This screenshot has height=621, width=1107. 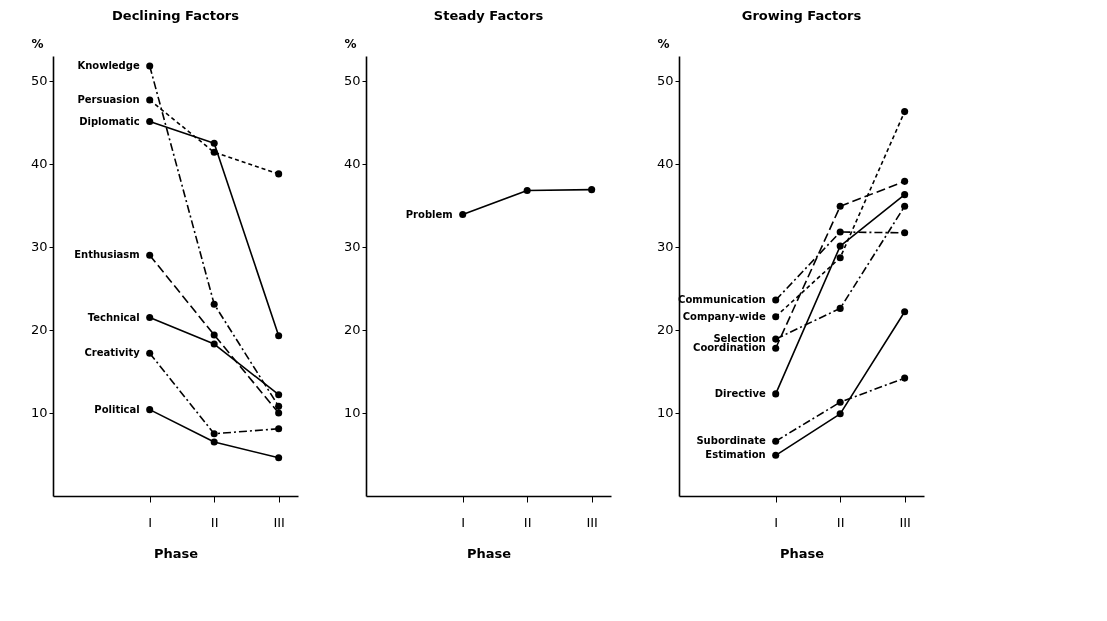 I want to click on series-label: Subordinate, so click(x=731, y=441).